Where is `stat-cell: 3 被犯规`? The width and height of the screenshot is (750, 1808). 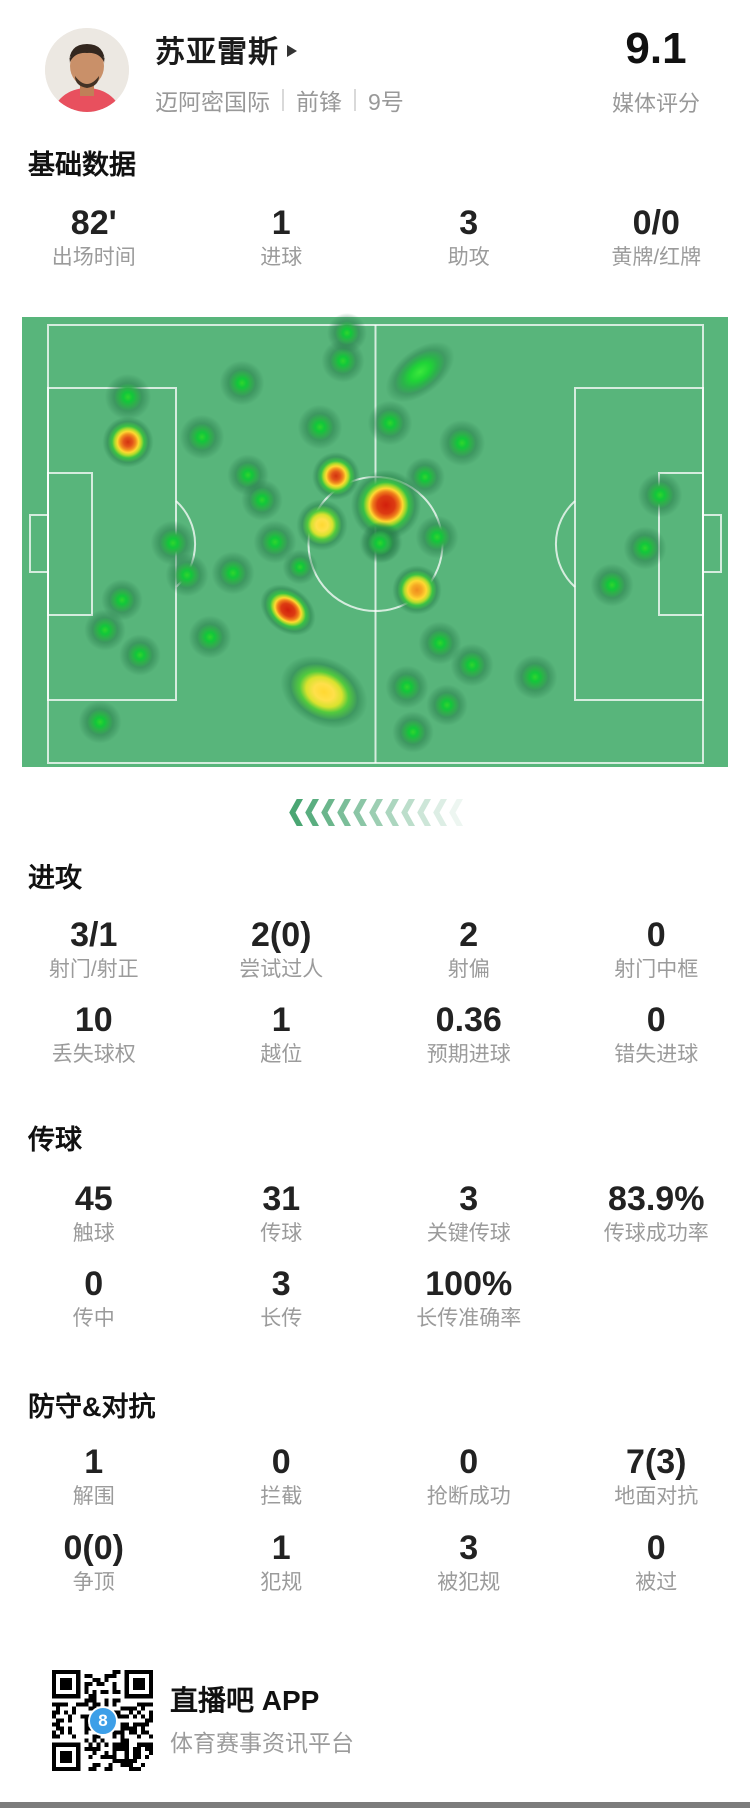
stat-cell: 3 被犯规 is located at coordinates (469, 1562).